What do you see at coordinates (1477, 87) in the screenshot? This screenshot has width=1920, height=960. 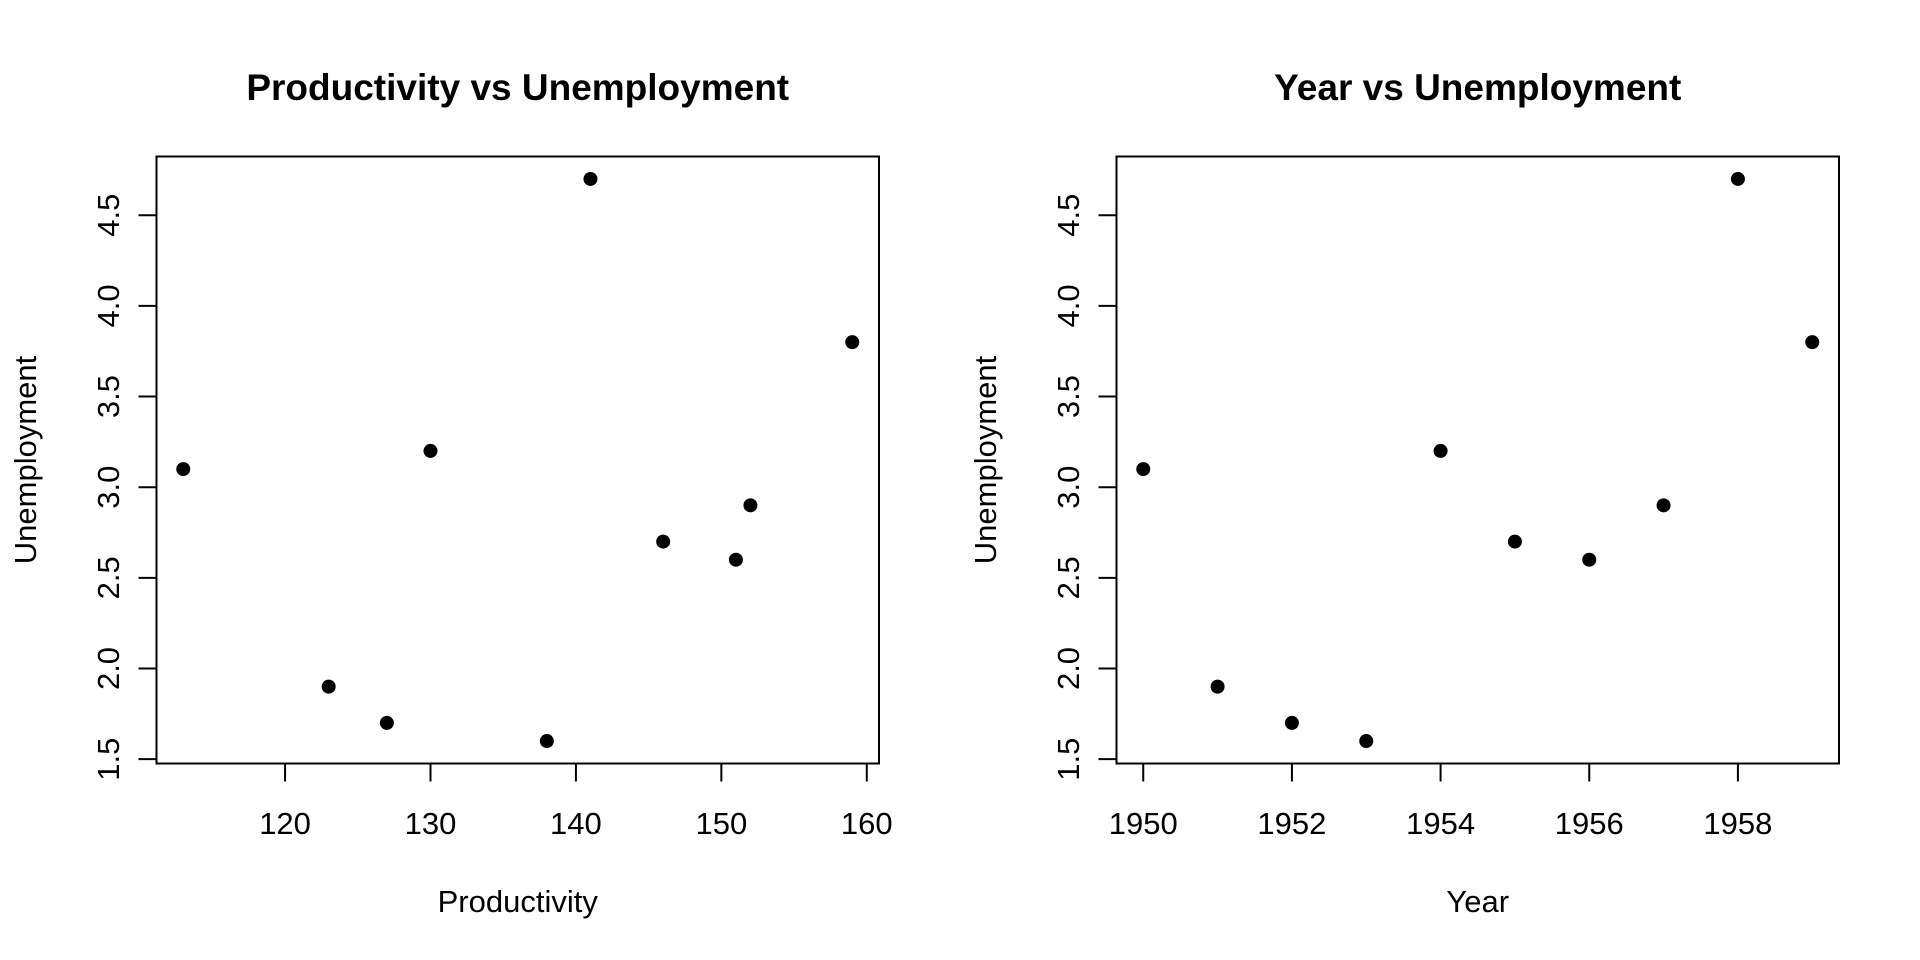 I see `plot-title: Year vs Unemployment` at bounding box center [1477, 87].